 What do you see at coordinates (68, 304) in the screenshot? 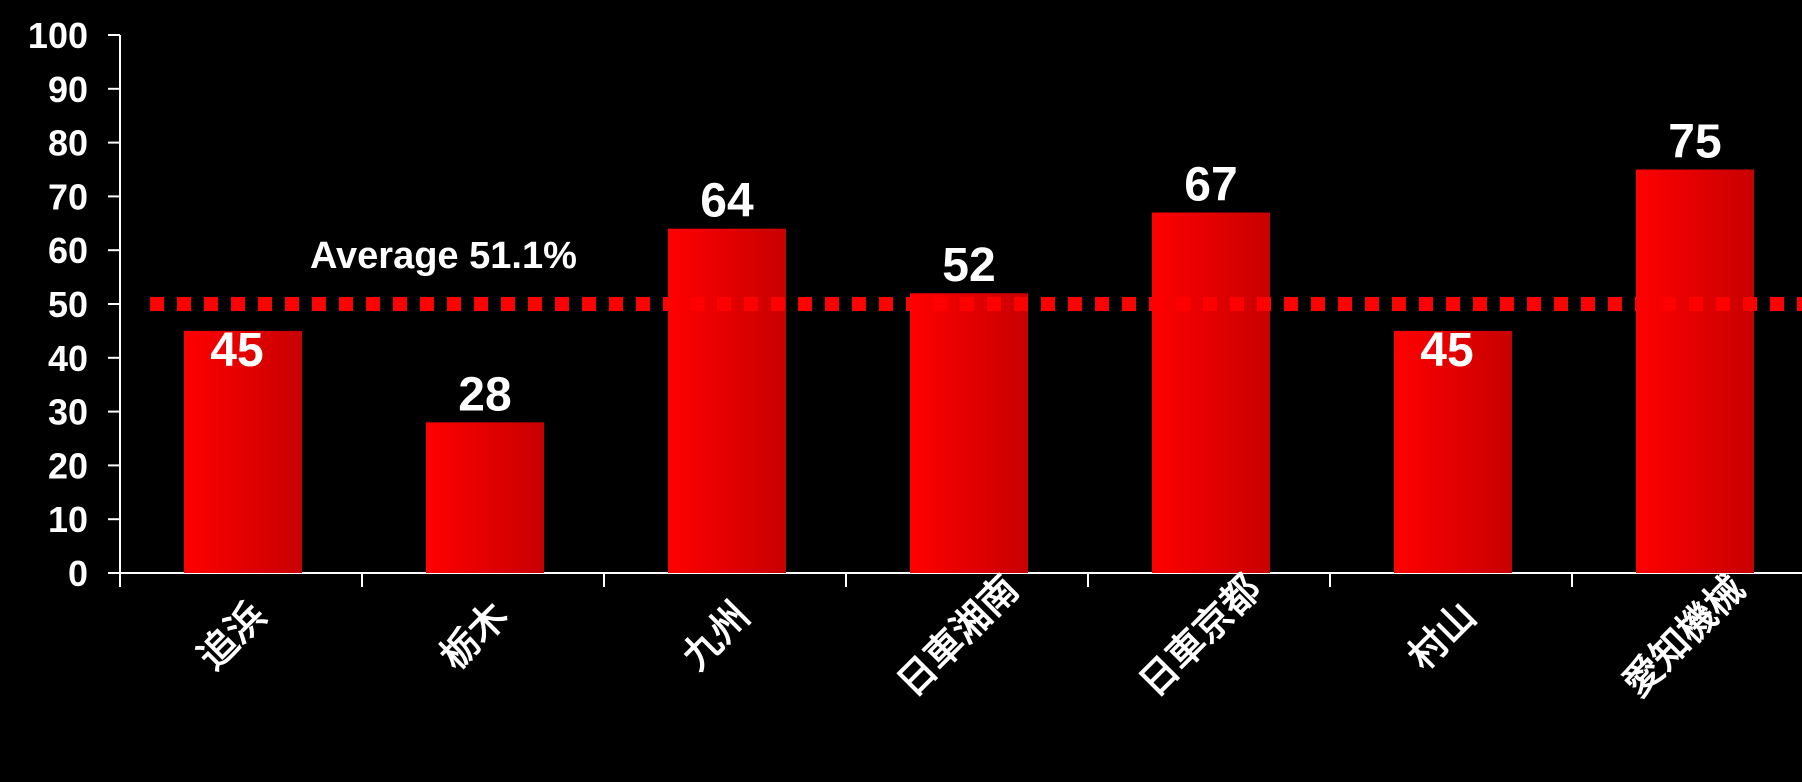
I see `y-tick-label: 50` at bounding box center [68, 304].